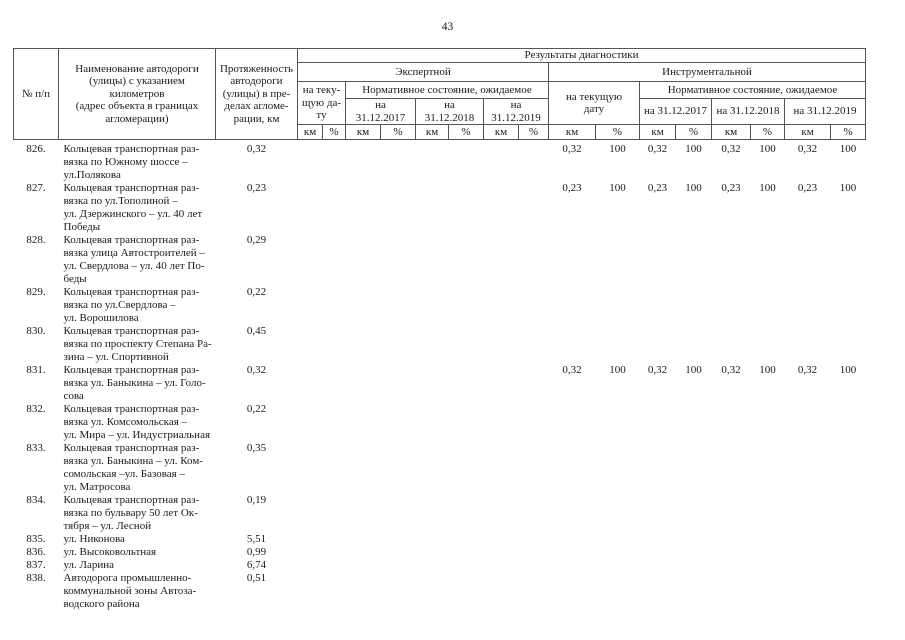 This screenshot has width=905, height=640. What do you see at coordinates (731, 370) in the screenshot?
I see `instr-2018-km: 0,32` at bounding box center [731, 370].